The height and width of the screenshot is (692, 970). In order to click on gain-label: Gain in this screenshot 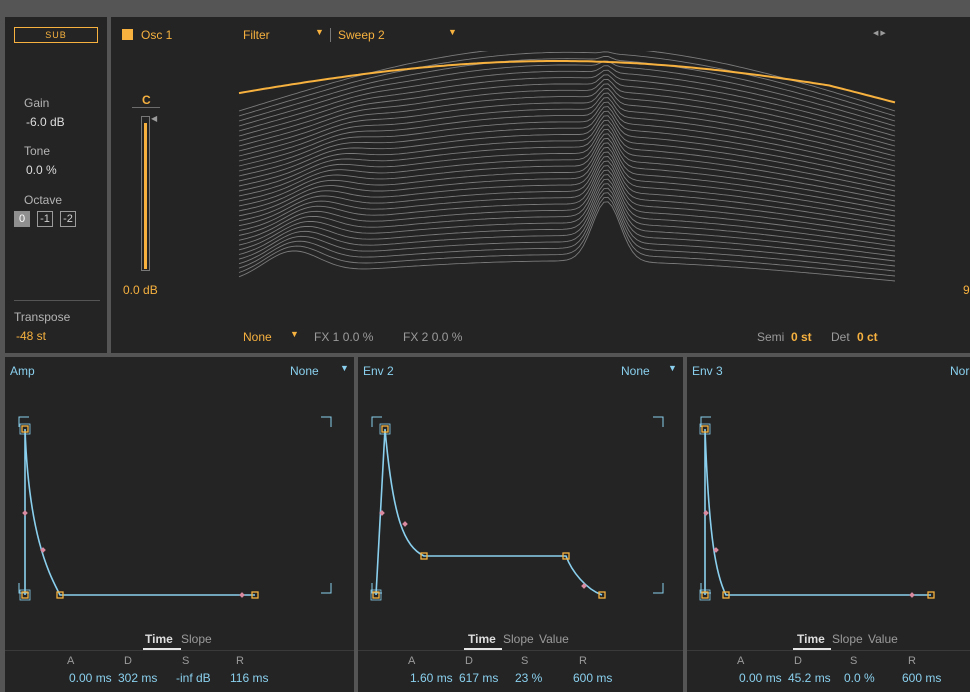, I will do `click(37, 103)`.